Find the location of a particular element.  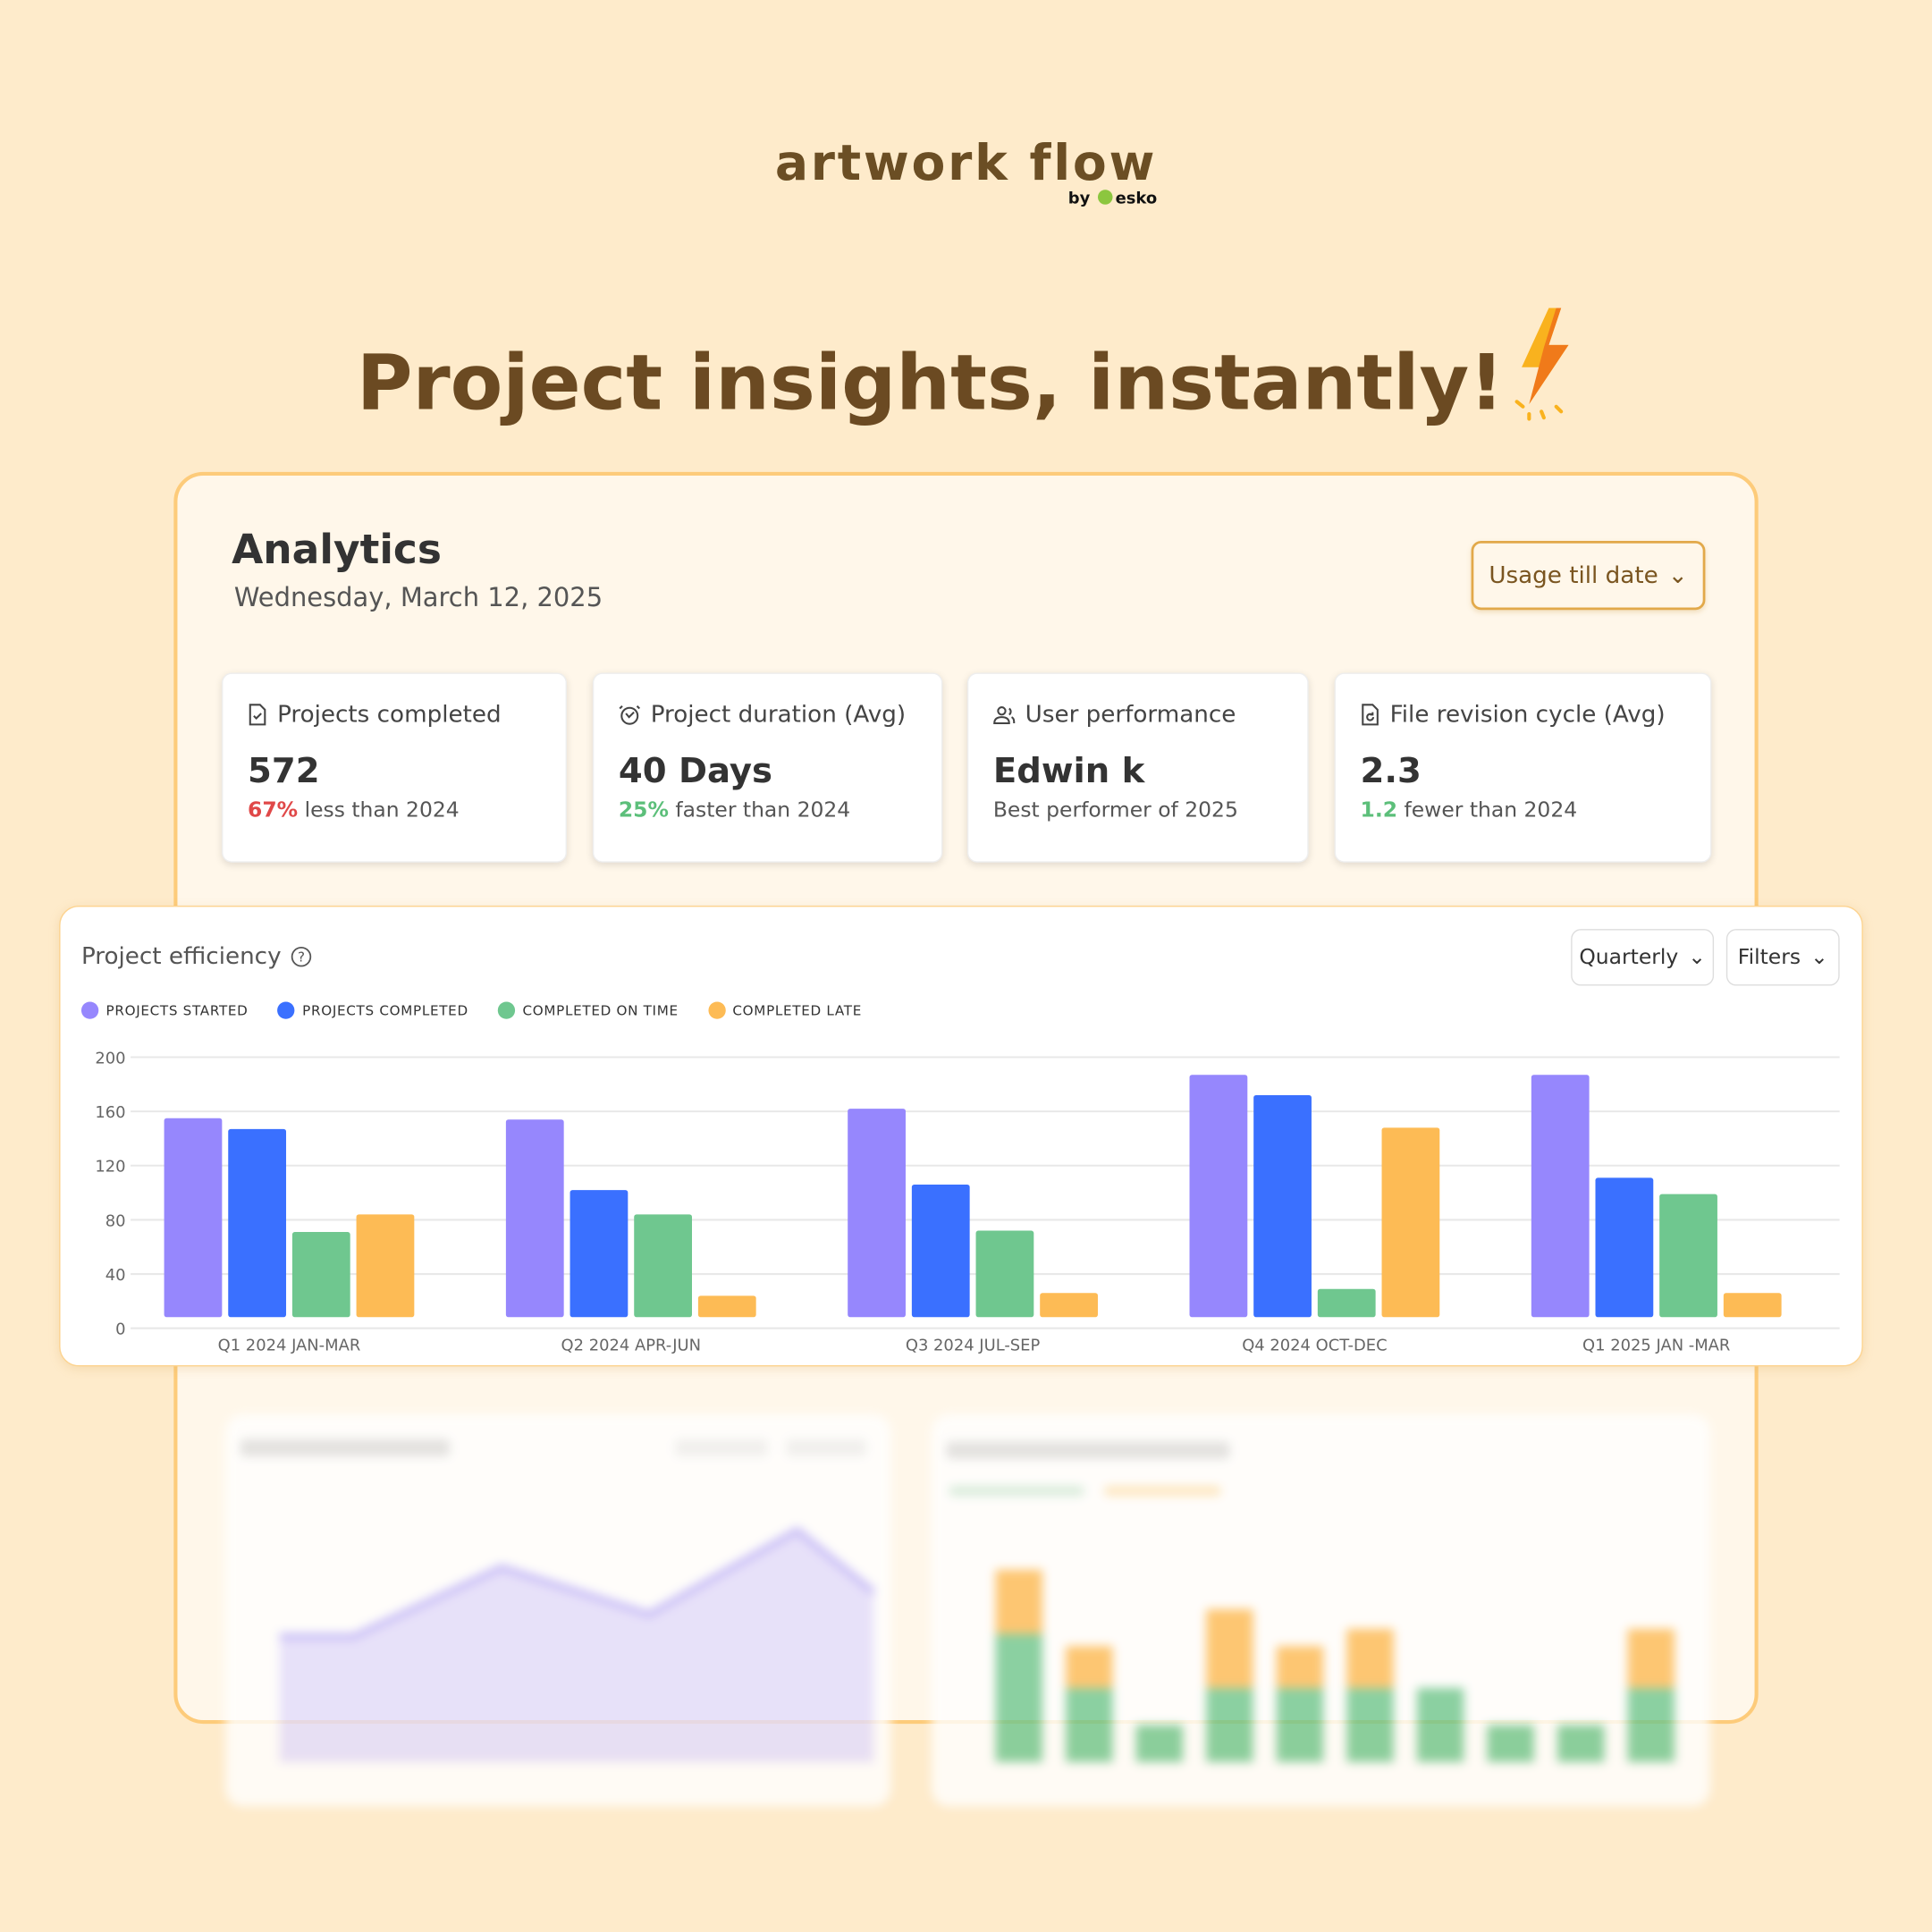

x-tick-label: Q3 2024 JUL-SEP is located at coordinates (973, 1346).